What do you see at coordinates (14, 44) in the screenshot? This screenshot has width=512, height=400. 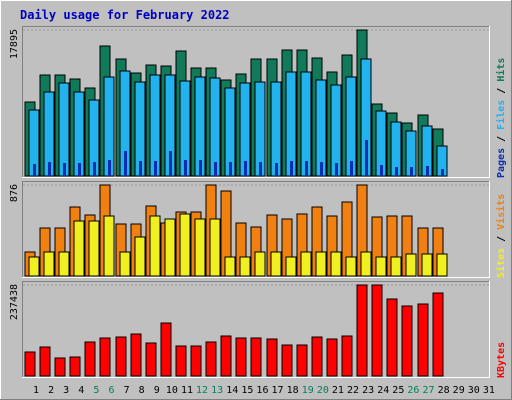 I see `y-max-label: 17895` at bounding box center [14, 44].